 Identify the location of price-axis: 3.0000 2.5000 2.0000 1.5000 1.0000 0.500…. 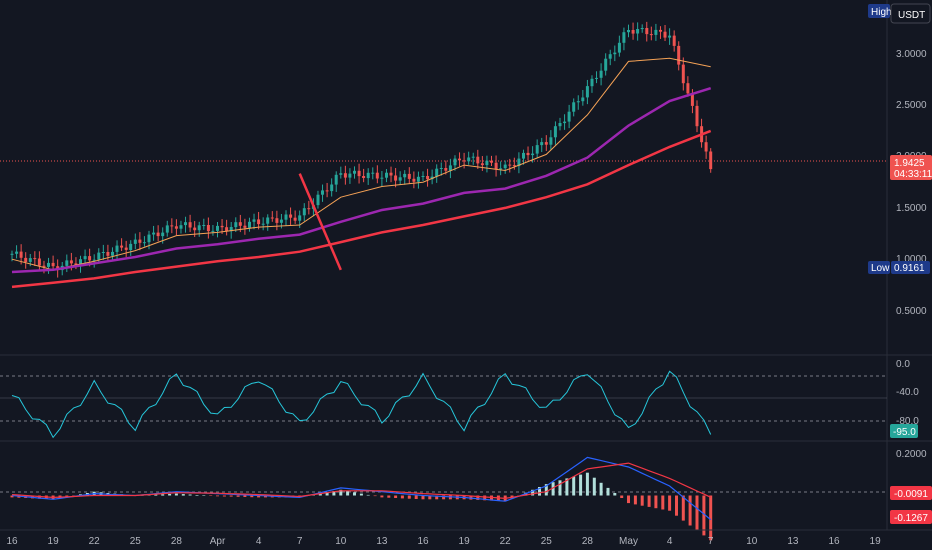
(911, 183).